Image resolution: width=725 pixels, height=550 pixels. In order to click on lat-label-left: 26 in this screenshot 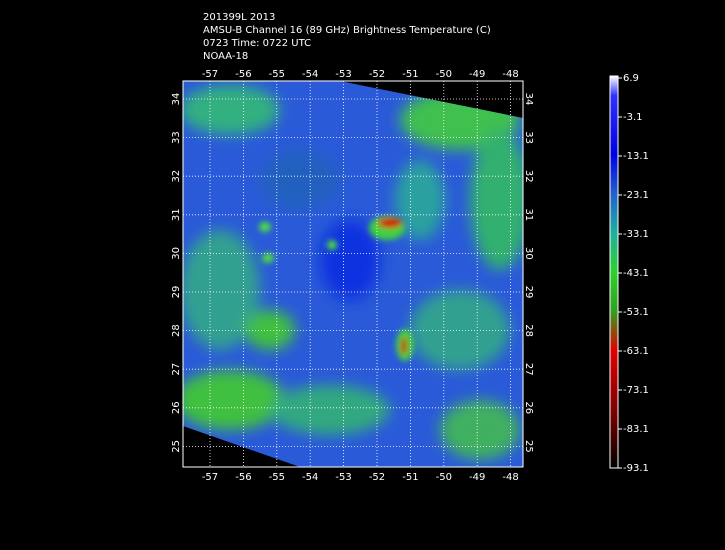, I will do `click(176, 407)`.